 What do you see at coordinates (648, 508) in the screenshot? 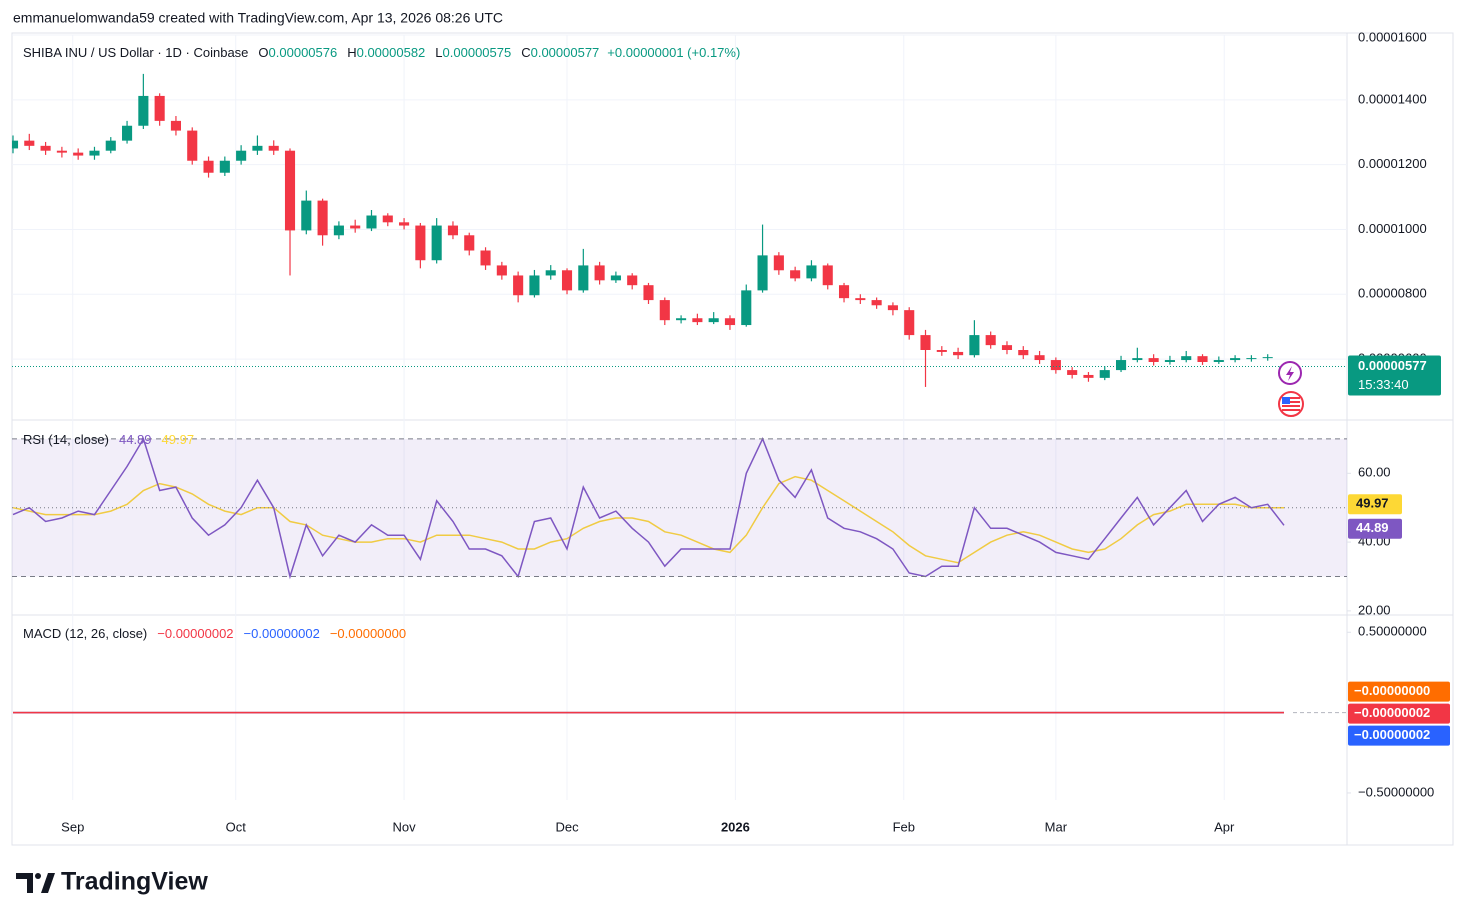
I see `series-group` at bounding box center [648, 508].